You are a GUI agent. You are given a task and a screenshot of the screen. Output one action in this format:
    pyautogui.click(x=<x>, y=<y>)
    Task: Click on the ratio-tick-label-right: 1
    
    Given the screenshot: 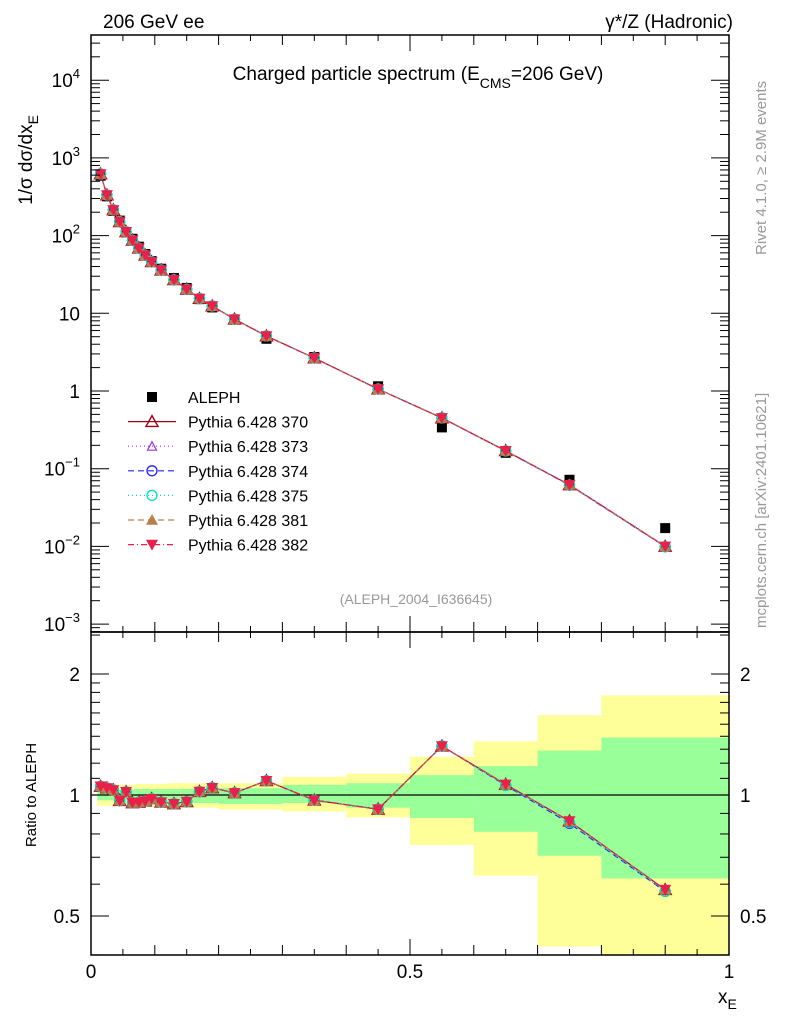 What is the action you would take?
    pyautogui.click(x=745, y=796)
    